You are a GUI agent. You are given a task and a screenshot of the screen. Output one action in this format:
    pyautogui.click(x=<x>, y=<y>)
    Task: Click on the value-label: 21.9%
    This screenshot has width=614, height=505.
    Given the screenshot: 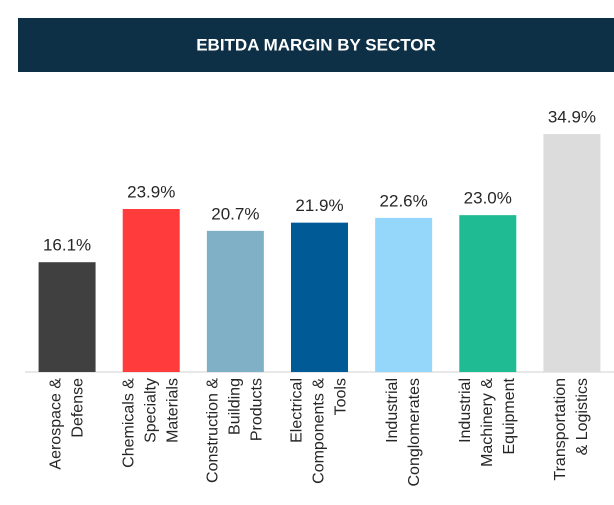 What is the action you would take?
    pyautogui.click(x=319, y=205)
    